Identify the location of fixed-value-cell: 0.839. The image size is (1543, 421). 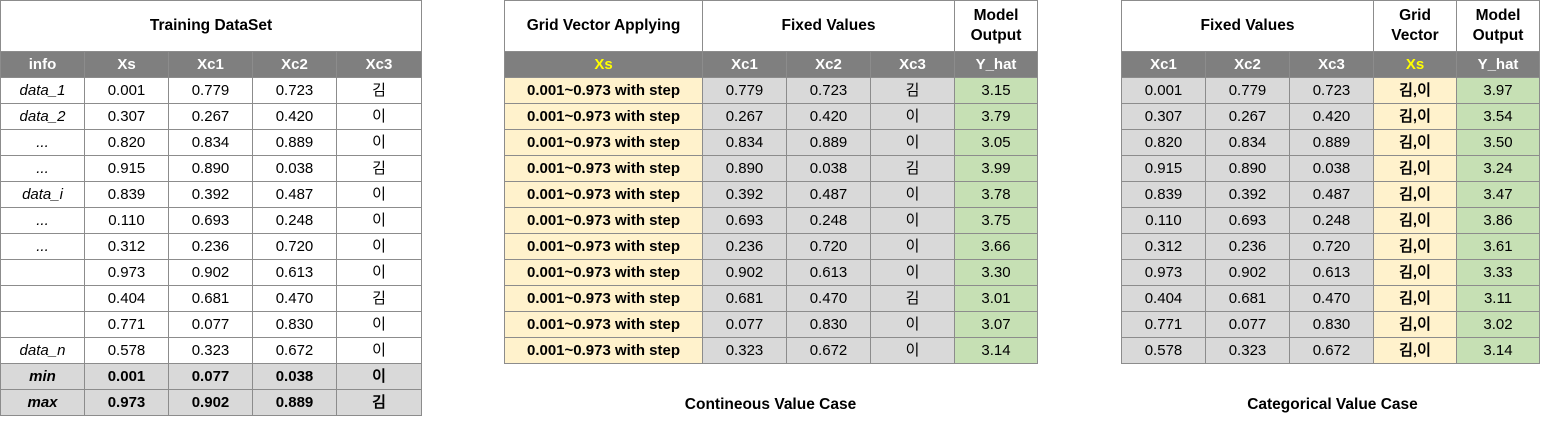
(1163, 194).